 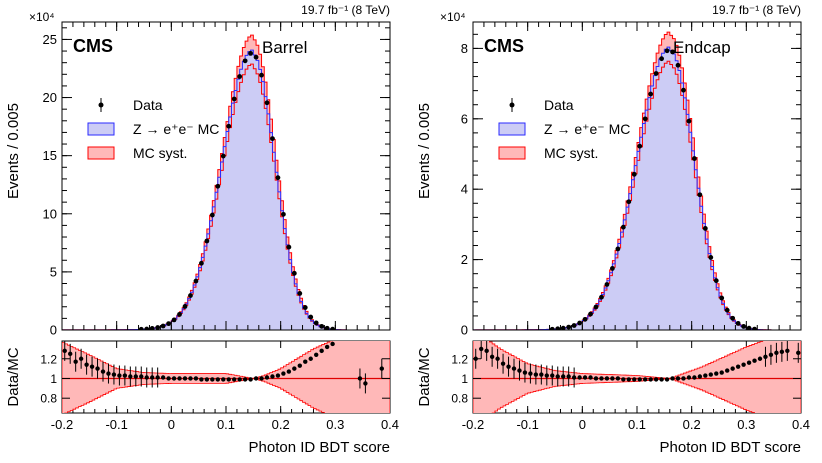 What do you see at coordinates (746, 424) in the screenshot?
I see `x-tick-label: 0.3` at bounding box center [746, 424].